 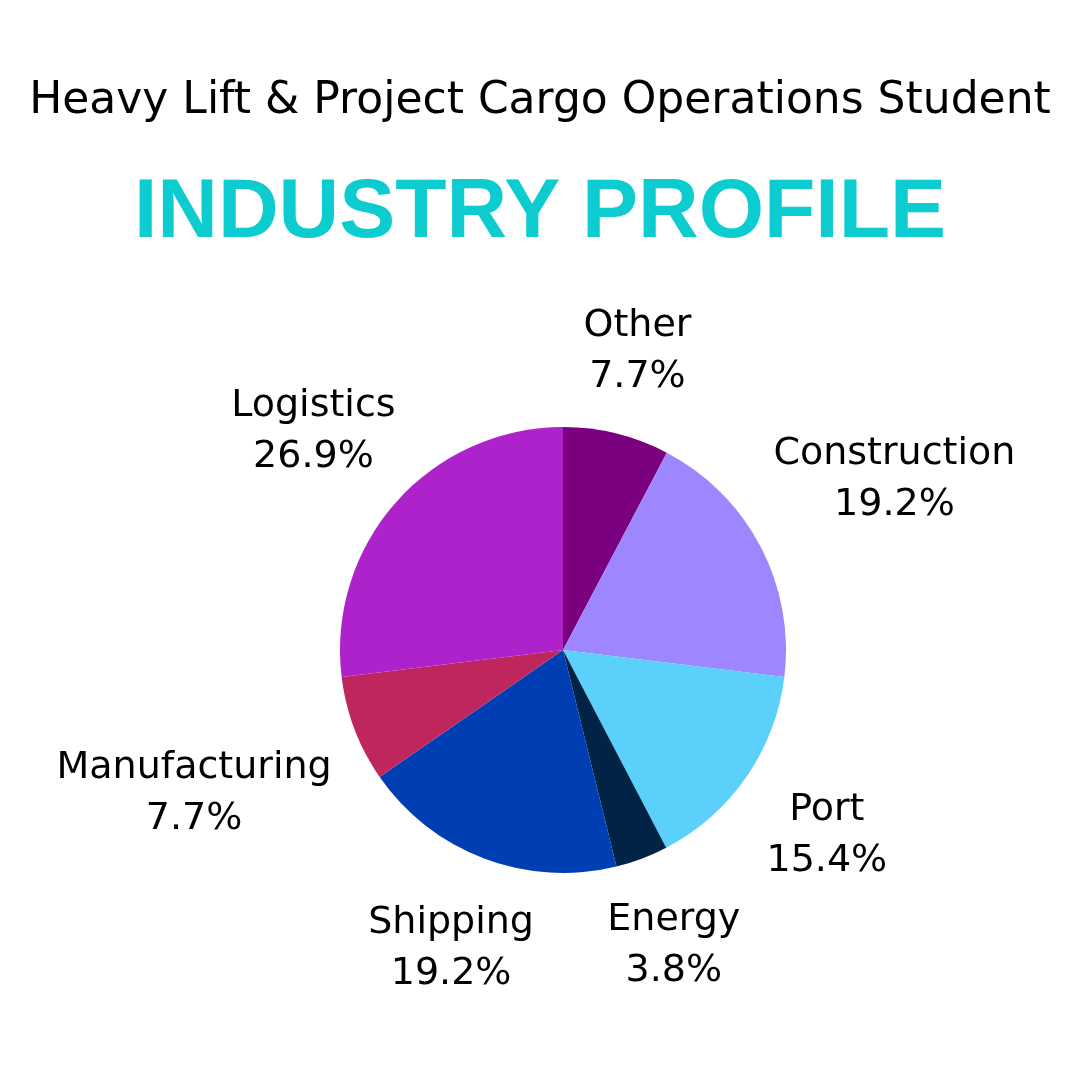 What do you see at coordinates (451, 920) in the screenshot?
I see `slice-label: Shipping` at bounding box center [451, 920].